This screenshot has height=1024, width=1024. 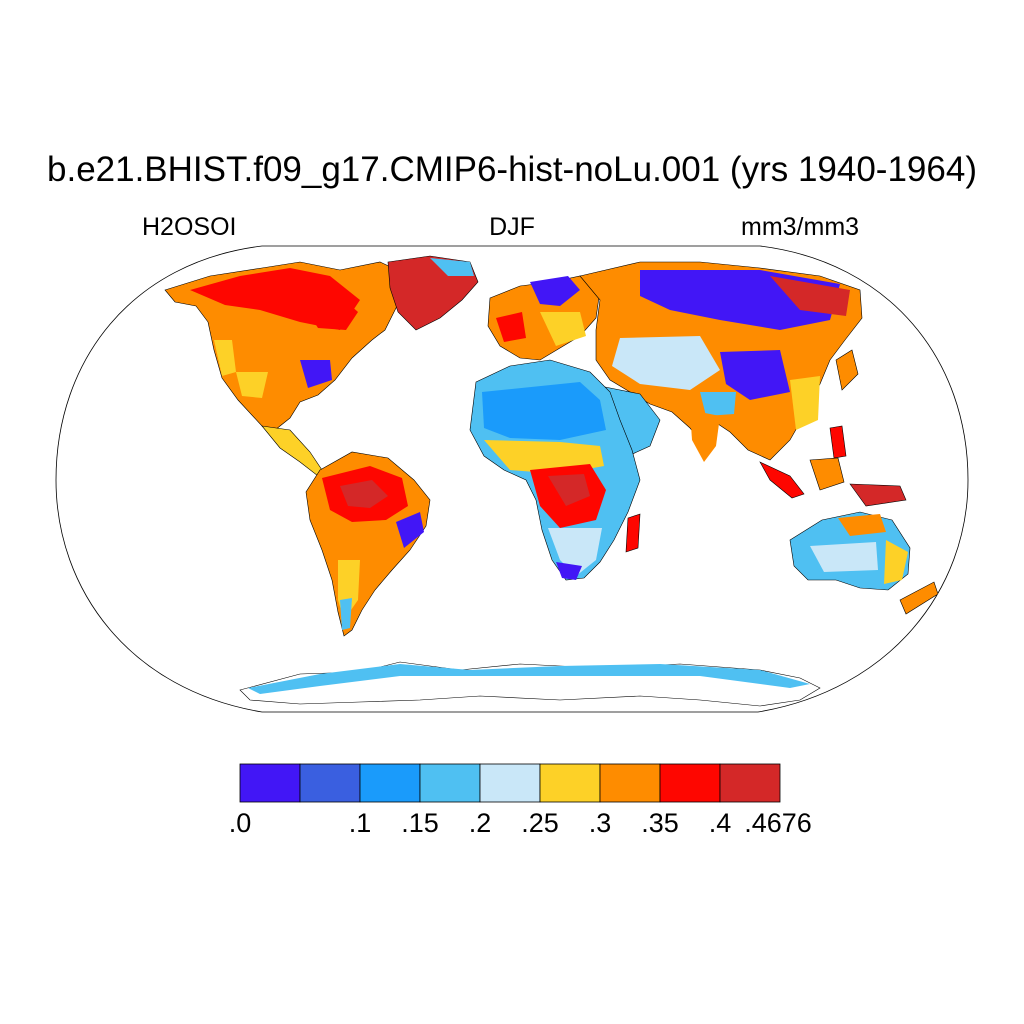 What do you see at coordinates (529, 679) in the screenshot?
I see `region-antarctic-coast` at bounding box center [529, 679].